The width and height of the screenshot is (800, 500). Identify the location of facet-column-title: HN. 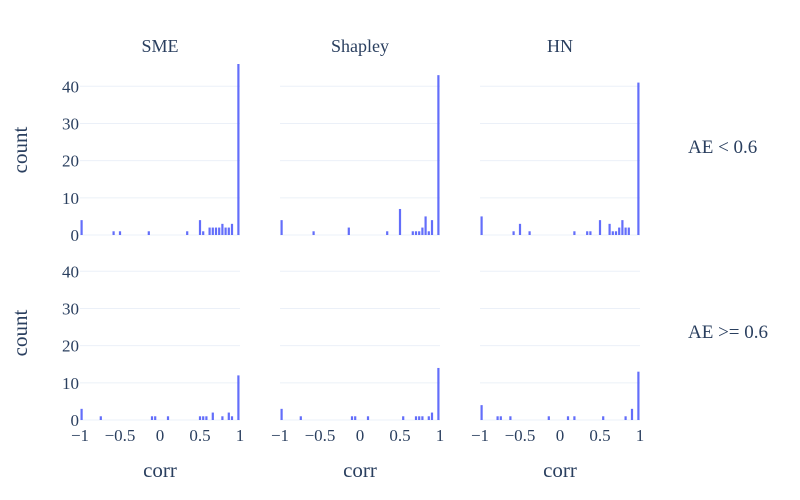
(560, 46).